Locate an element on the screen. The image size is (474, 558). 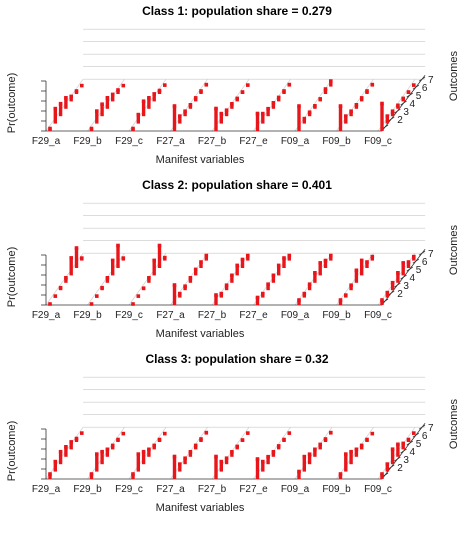
outcome-tick-label: 3 is located at coordinates (406, 286).